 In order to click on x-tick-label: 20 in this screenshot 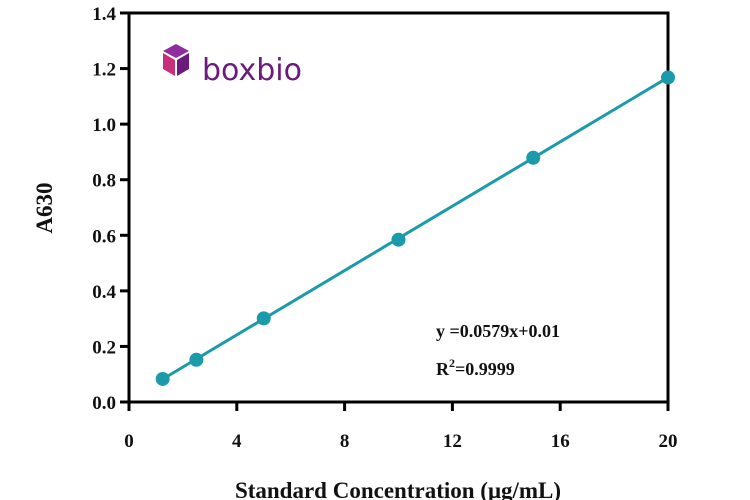, I will do `click(668, 441)`.